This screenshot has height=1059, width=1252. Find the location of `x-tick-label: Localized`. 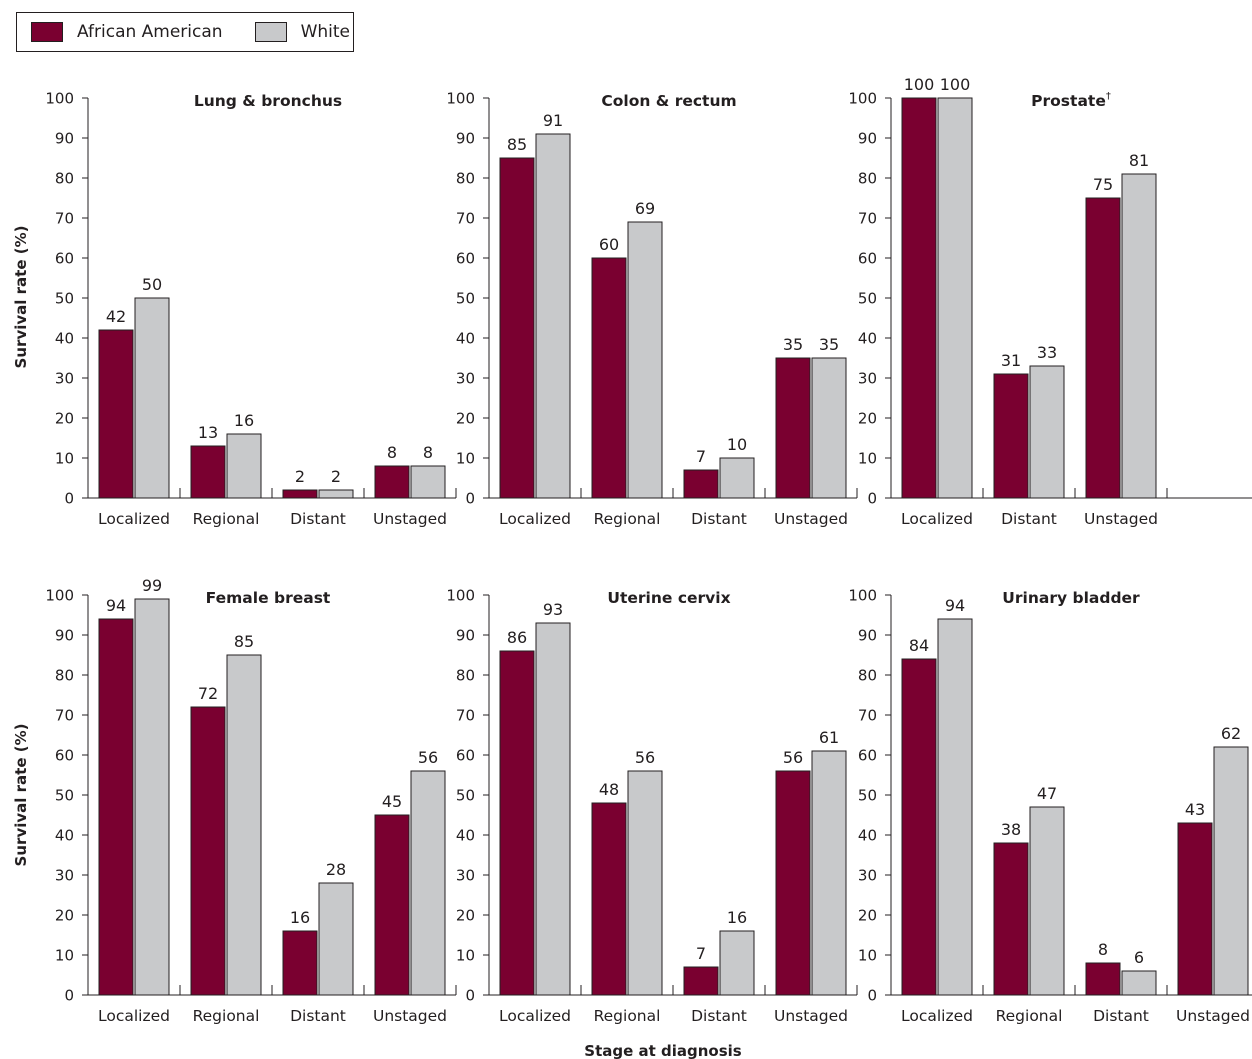

x-tick-label: Localized is located at coordinates (134, 1016).